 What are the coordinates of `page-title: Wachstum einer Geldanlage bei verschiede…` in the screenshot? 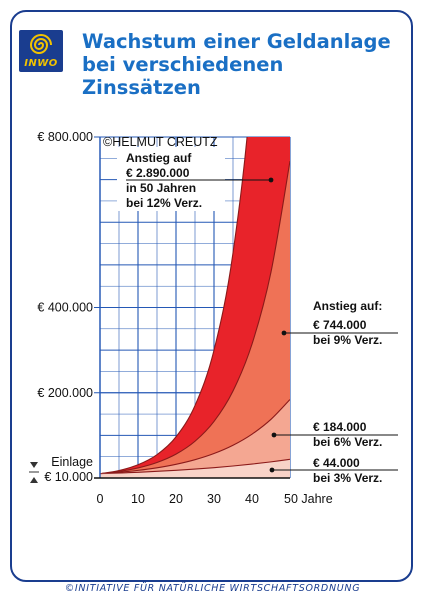 It's located at (242, 64).